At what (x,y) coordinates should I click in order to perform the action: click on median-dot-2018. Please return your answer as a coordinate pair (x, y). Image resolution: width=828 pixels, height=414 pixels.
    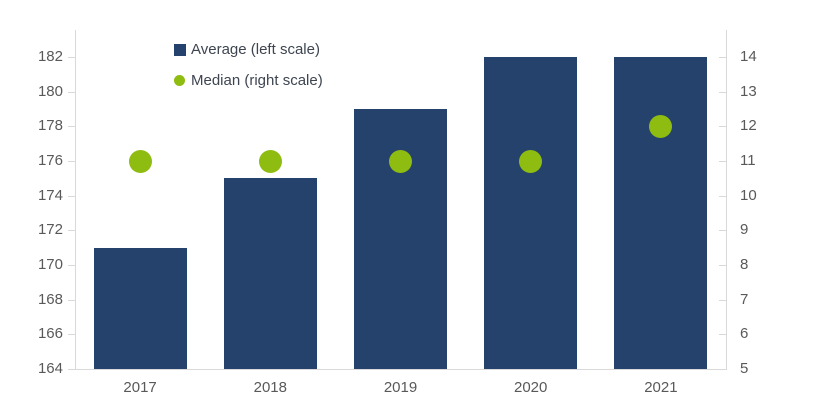
    Looking at the image, I should click on (270, 161).